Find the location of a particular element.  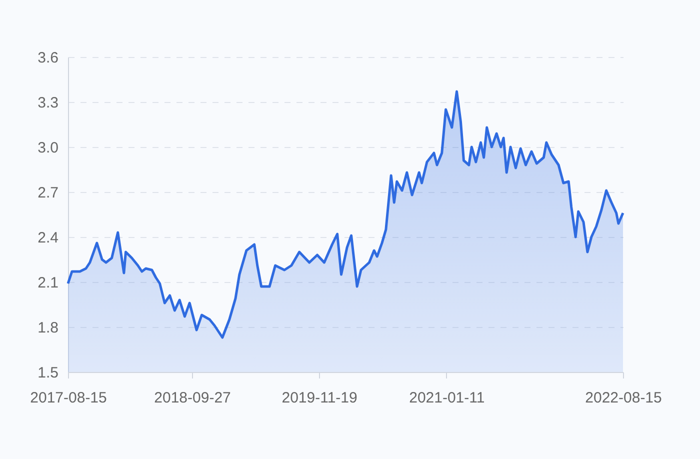

y-tick-label: 1.5 is located at coordinates (48, 373).